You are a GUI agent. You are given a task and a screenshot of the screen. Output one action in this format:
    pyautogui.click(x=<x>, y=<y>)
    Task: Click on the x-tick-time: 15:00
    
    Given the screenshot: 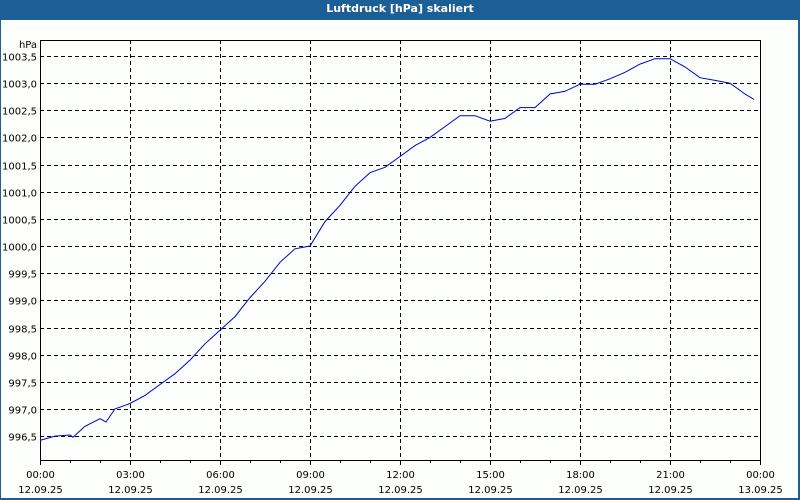 What is the action you would take?
    pyautogui.click(x=490, y=475)
    